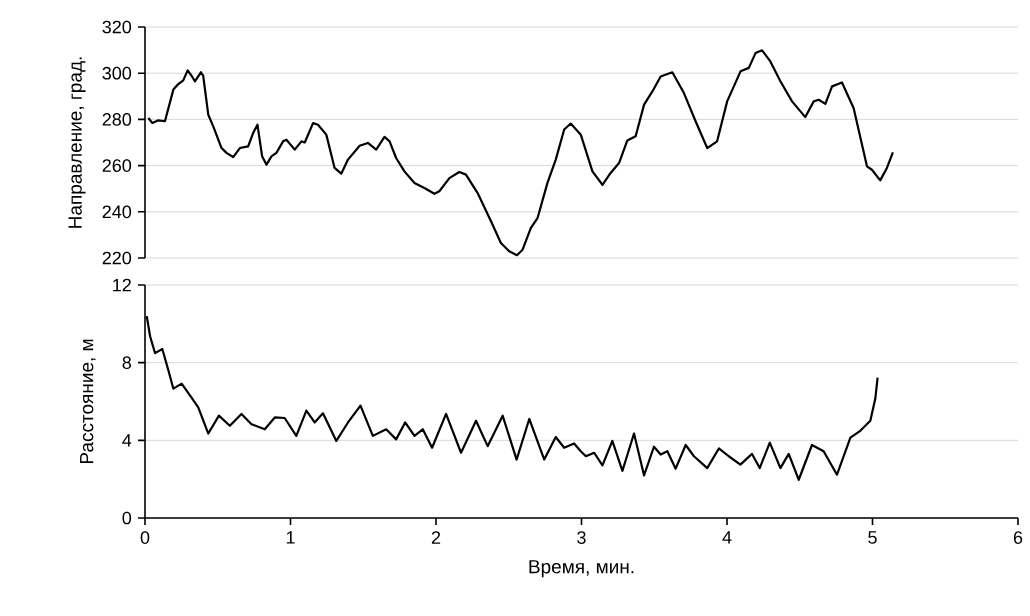  What do you see at coordinates (127, 440) in the screenshot?
I see `y-tick-label: 4` at bounding box center [127, 440].